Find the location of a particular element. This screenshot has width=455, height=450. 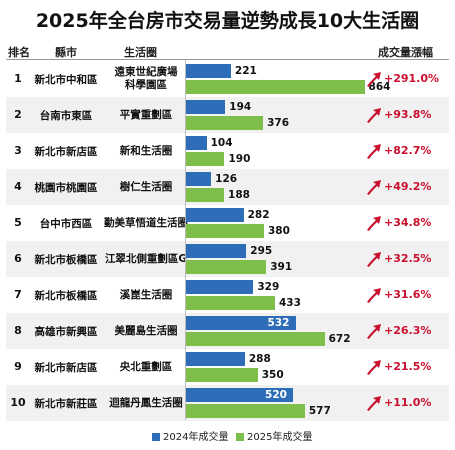

bar-axis-line is located at coordinates (185, 240).